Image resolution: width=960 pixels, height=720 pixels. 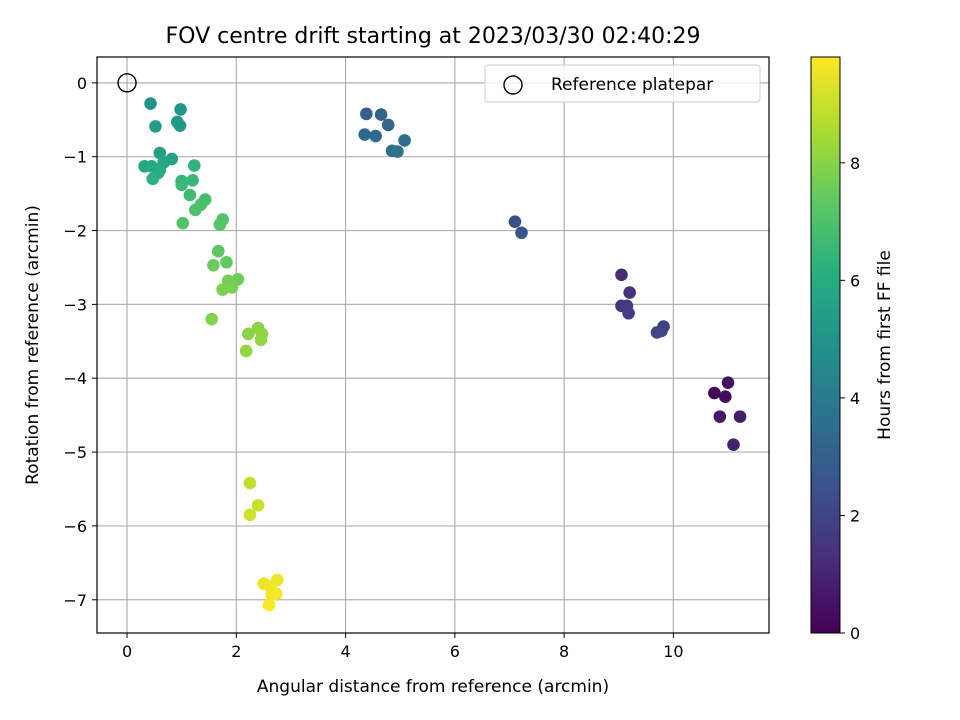 What do you see at coordinates (82, 83) in the screenshot?
I see `y-tick-label: 0` at bounding box center [82, 83].